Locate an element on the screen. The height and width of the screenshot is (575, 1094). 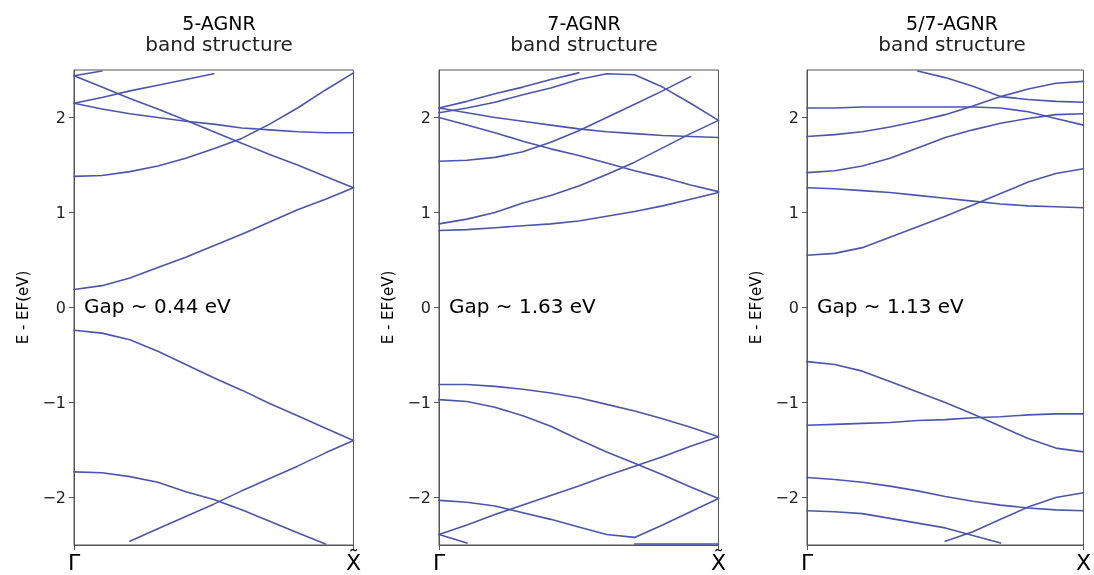
chart-title: 7-AGNR is located at coordinates (584, 22).